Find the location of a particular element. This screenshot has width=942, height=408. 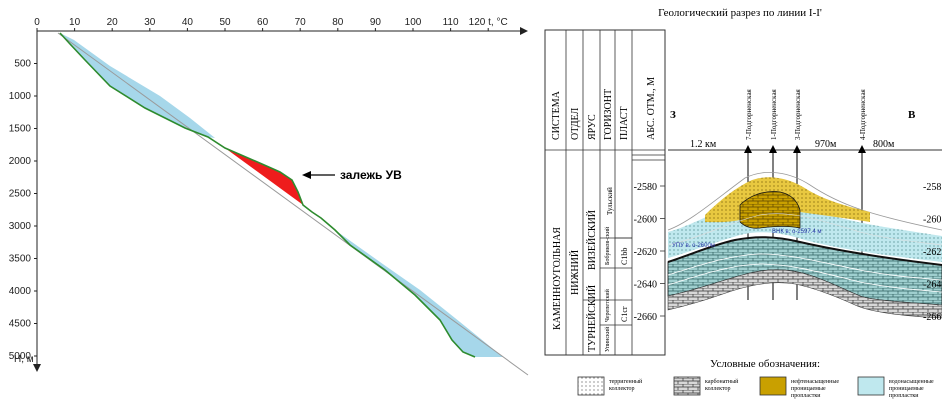

lower-carbonate is located at coordinates (804, 294).